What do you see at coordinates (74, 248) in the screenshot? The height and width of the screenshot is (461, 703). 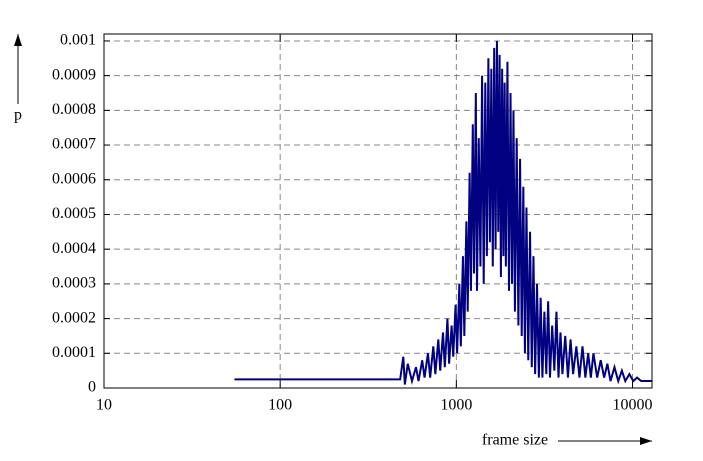 I see `y-tick-label: 0.0004` at bounding box center [74, 248].